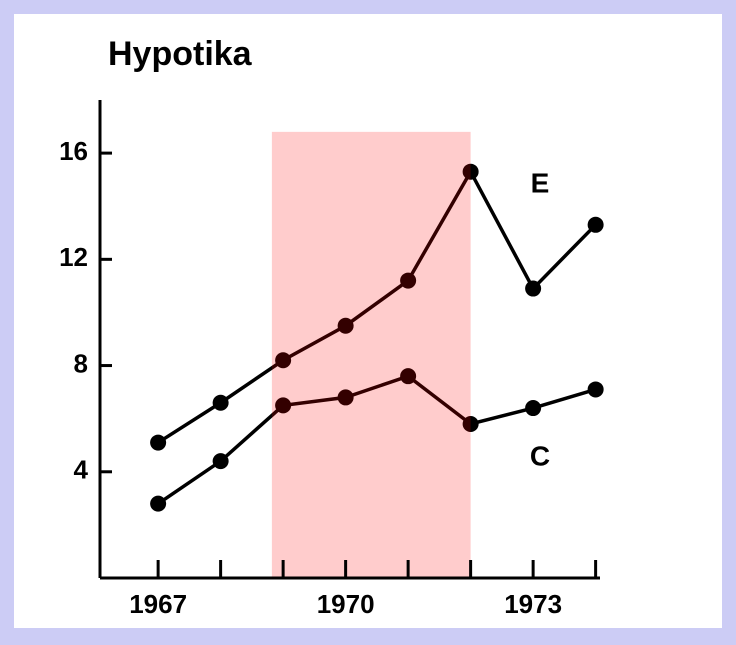 Image resolution: width=736 pixels, height=645 pixels. What do you see at coordinates (377, 440) in the screenshot?
I see `series-line` at bounding box center [377, 440].